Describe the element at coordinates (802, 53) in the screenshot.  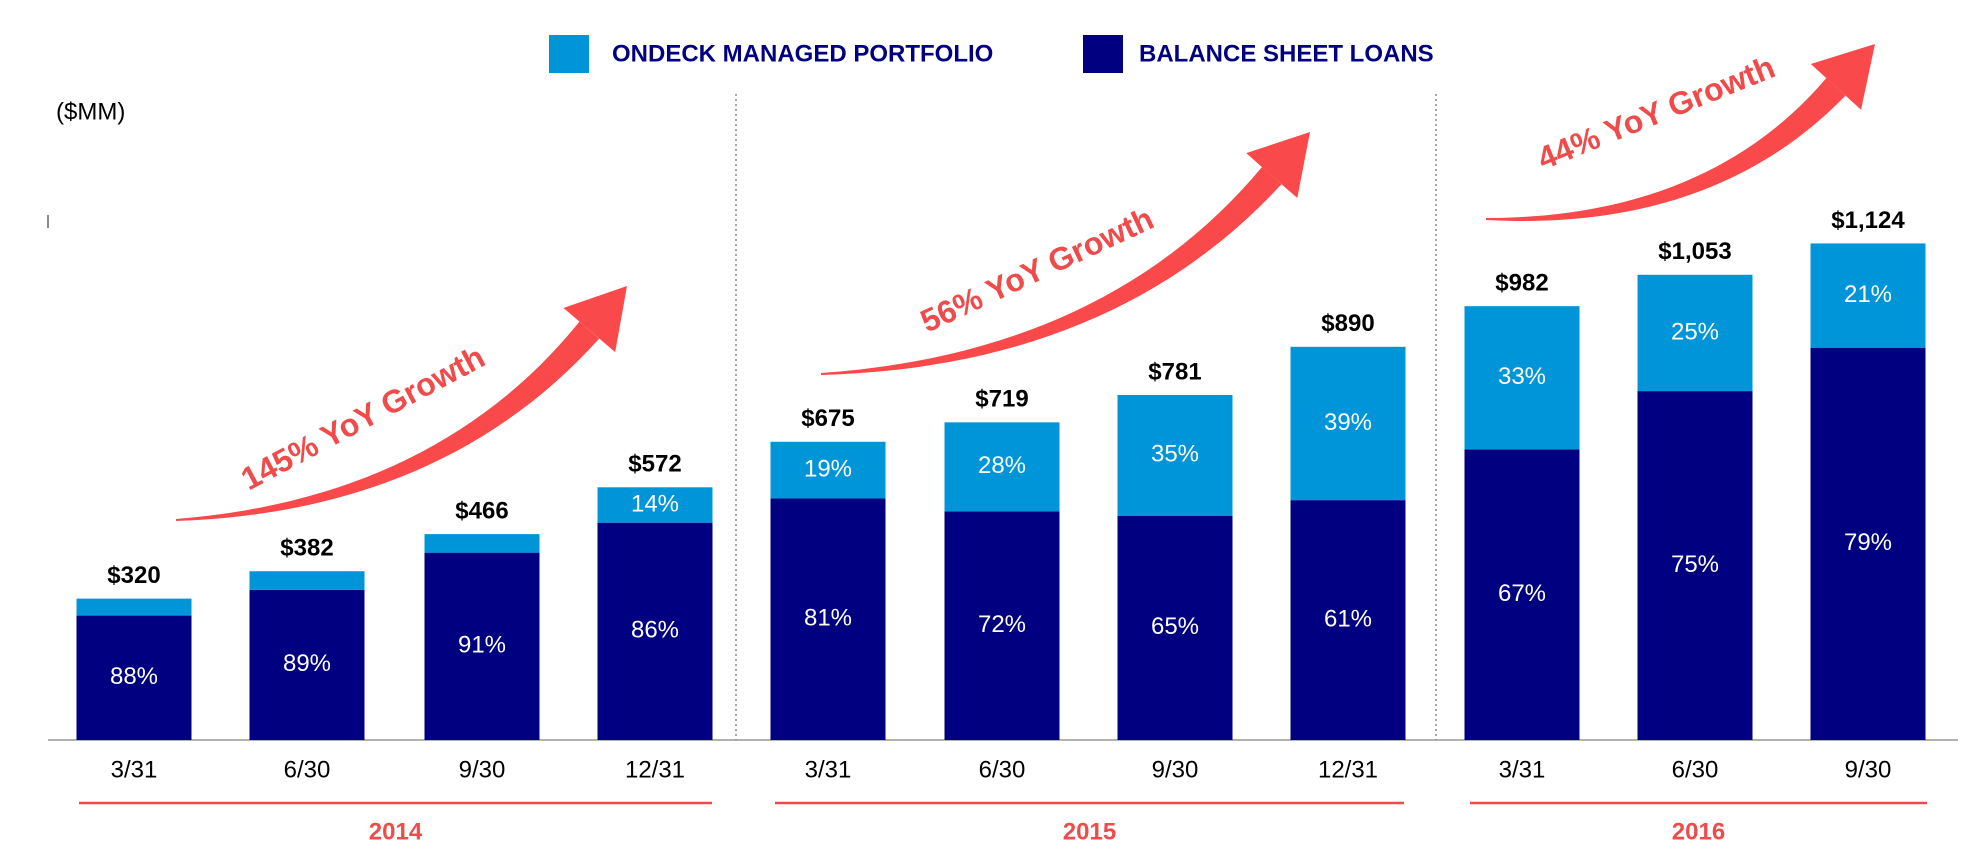
I see `legend-label: ONDECK MANAGED PORTFOLIO` at that location.